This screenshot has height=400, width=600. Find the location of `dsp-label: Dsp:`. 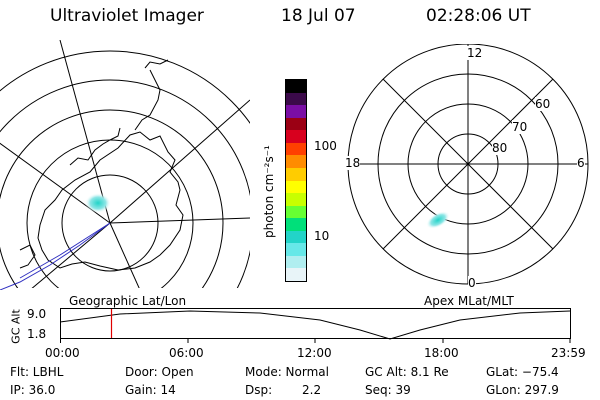

dsp-label: Dsp: is located at coordinates (259, 390).